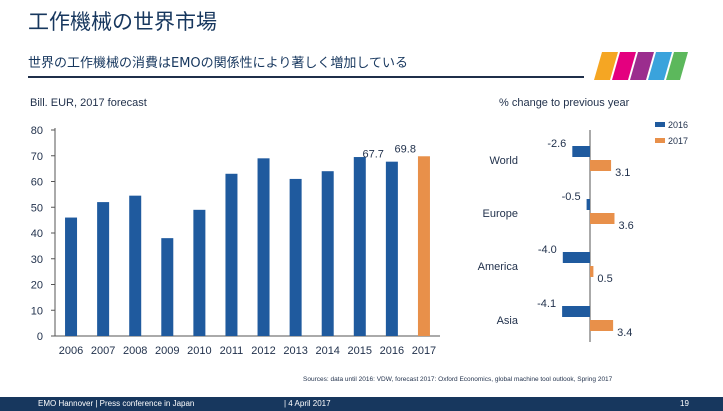  What do you see at coordinates (625, 226) in the screenshot?
I see `value-label-europe-2017: 3.6` at bounding box center [625, 226].